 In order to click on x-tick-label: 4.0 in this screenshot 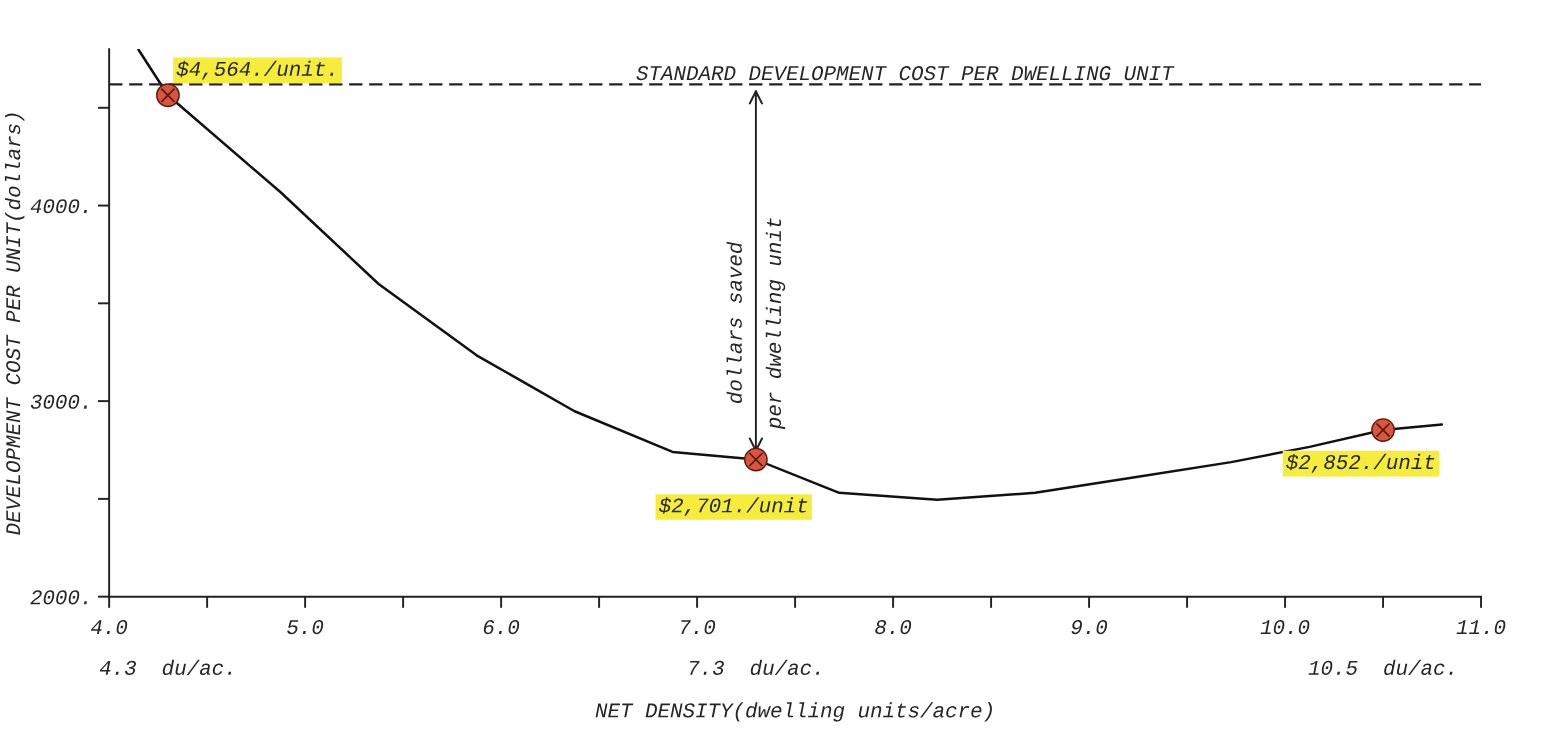, I will do `click(109, 627)`.